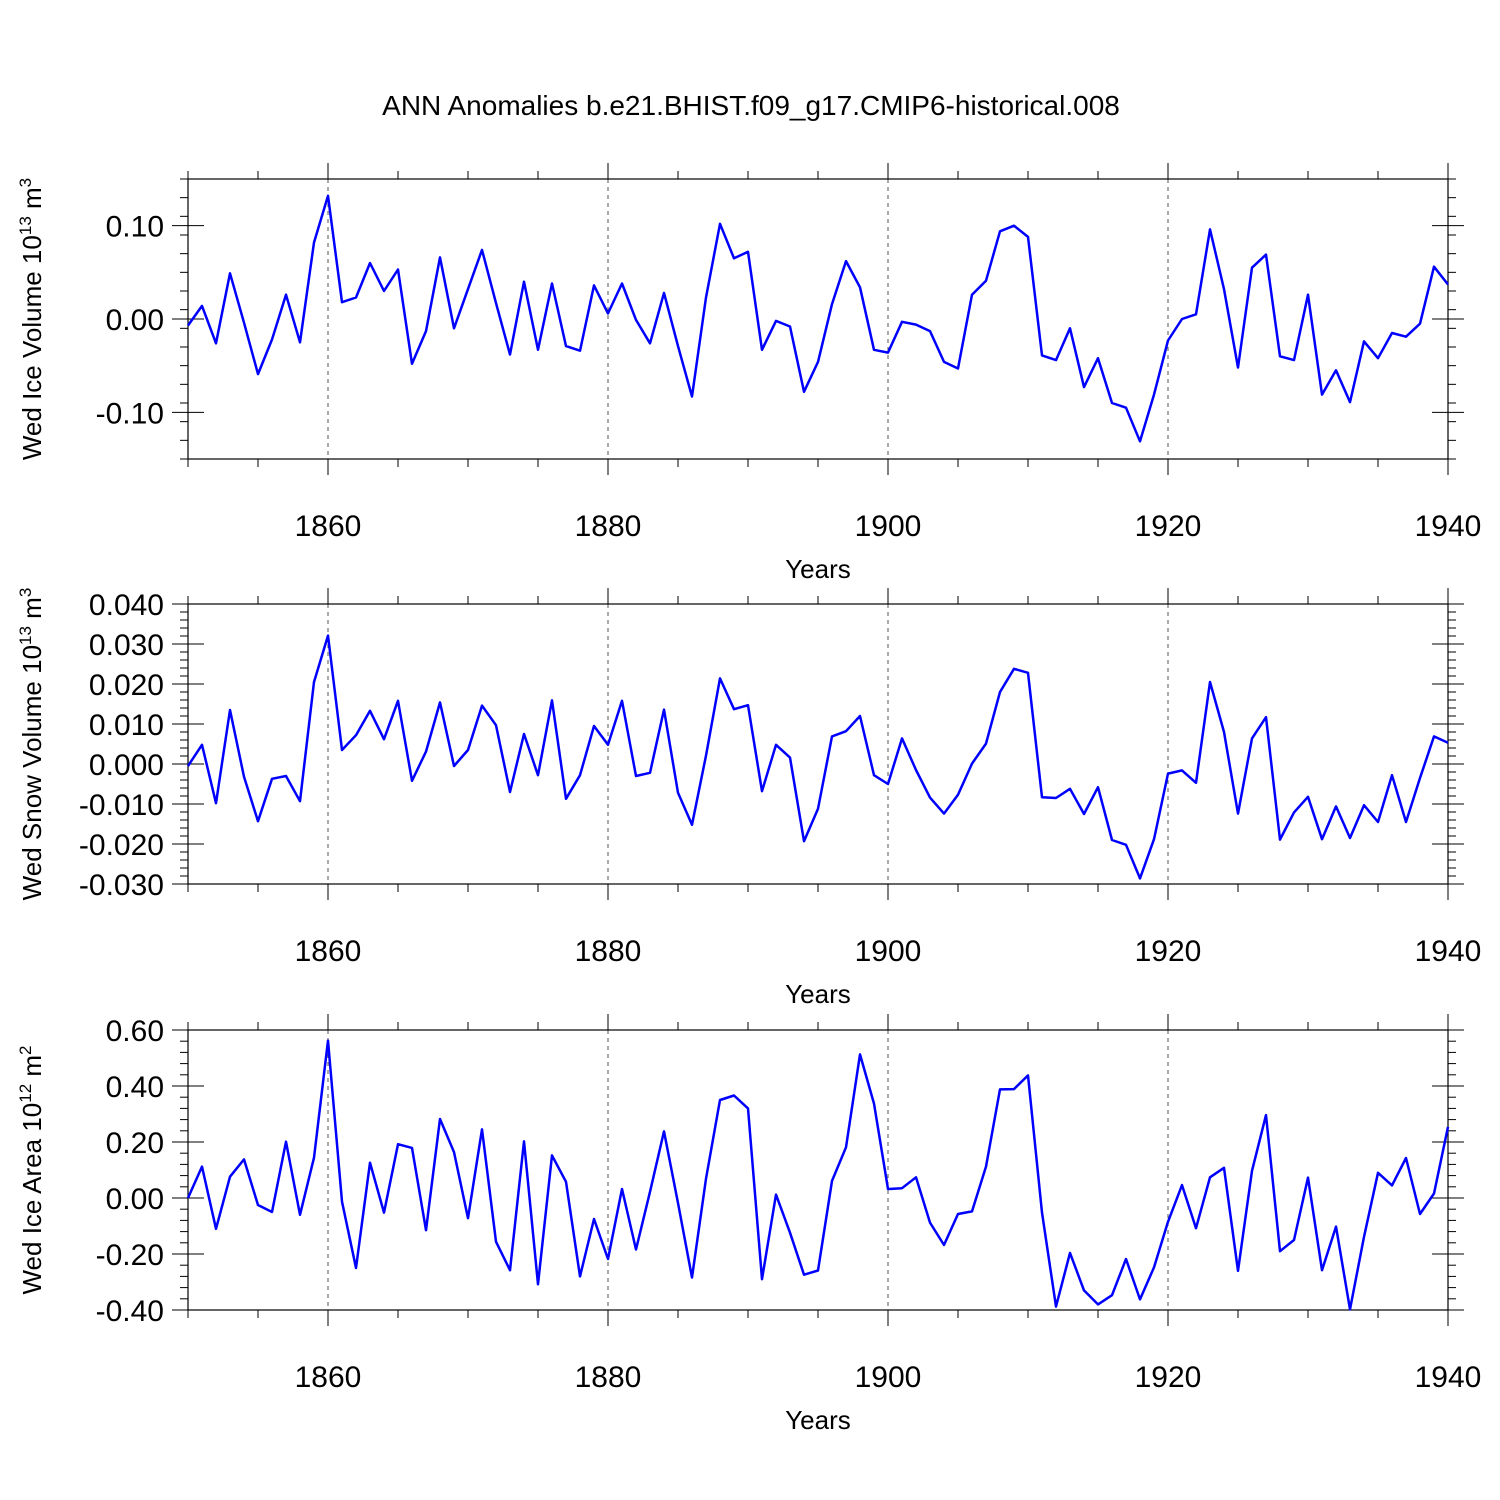 The width and height of the screenshot is (1500, 1500). What do you see at coordinates (135, 1143) in the screenshot?
I see `y-tick-label: 0.20` at bounding box center [135, 1143].